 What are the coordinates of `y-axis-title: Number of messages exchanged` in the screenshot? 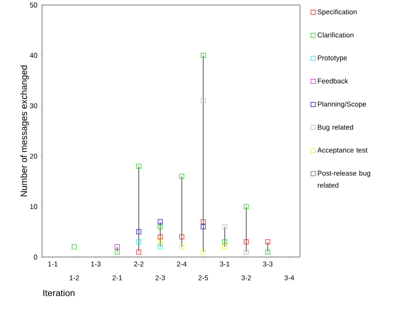 It's located at (24, 131).